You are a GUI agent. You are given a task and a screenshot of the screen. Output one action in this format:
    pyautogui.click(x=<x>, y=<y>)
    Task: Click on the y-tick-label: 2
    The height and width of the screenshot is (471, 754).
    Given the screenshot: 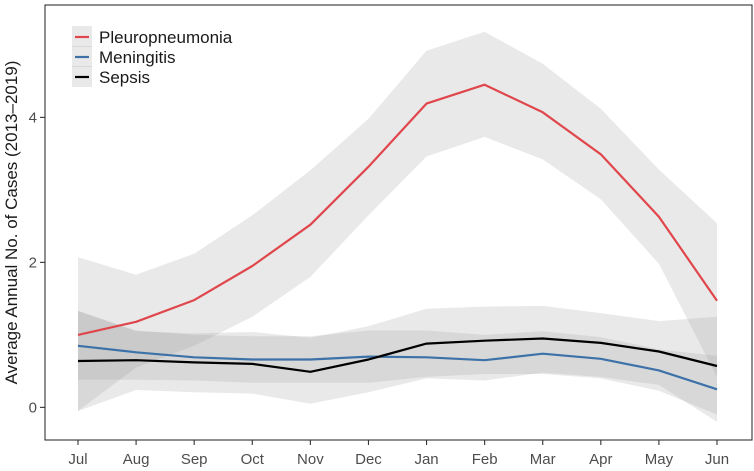 What is the action you would take?
    pyautogui.click(x=33, y=262)
    